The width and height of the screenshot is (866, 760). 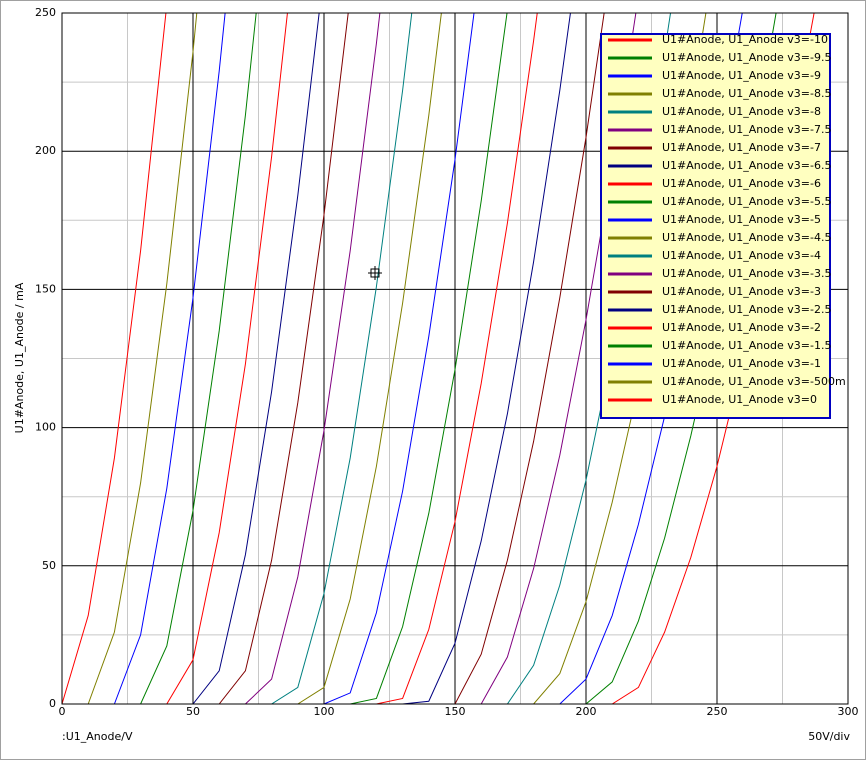 What do you see at coordinates (19, 357) in the screenshot?
I see `y-axis-label: U1#Anode, U1_Anode / mA` at bounding box center [19, 357].